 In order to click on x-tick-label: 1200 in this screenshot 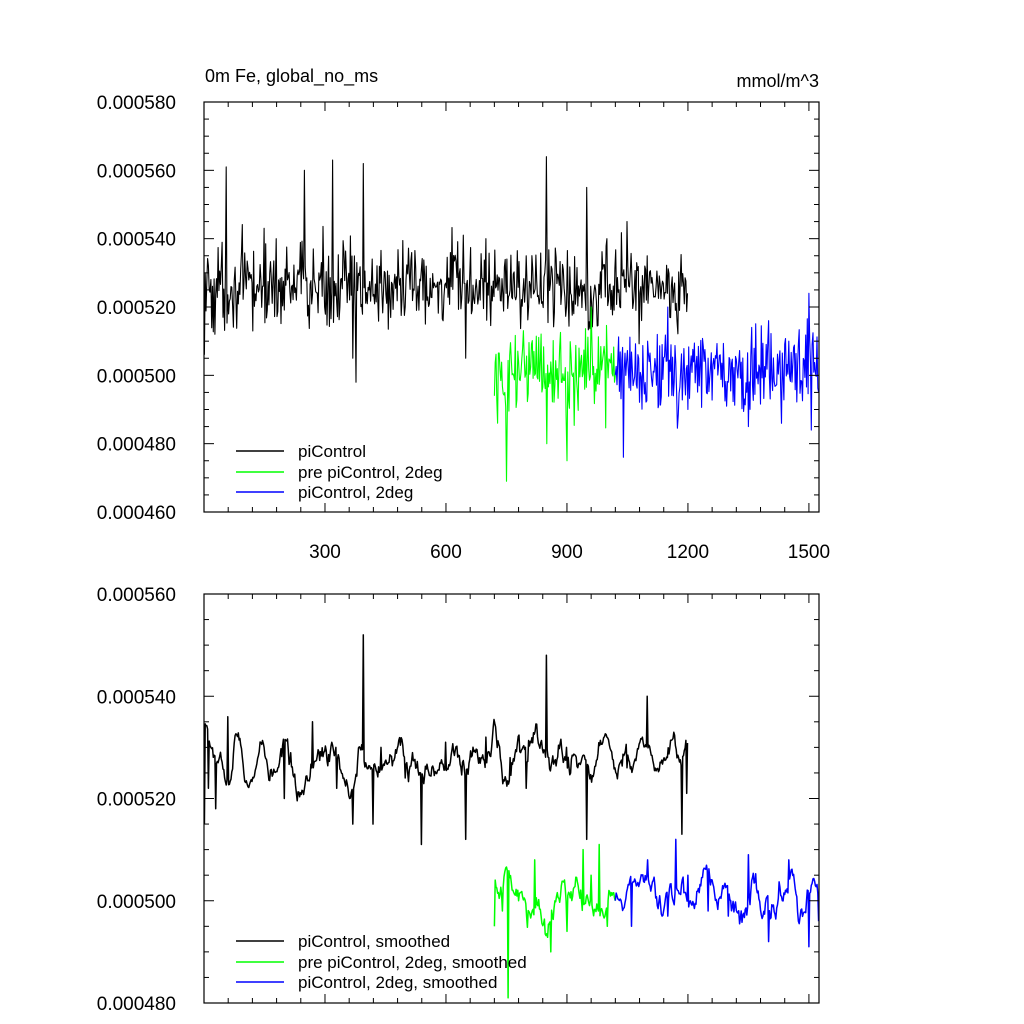, I will do `click(688, 552)`.